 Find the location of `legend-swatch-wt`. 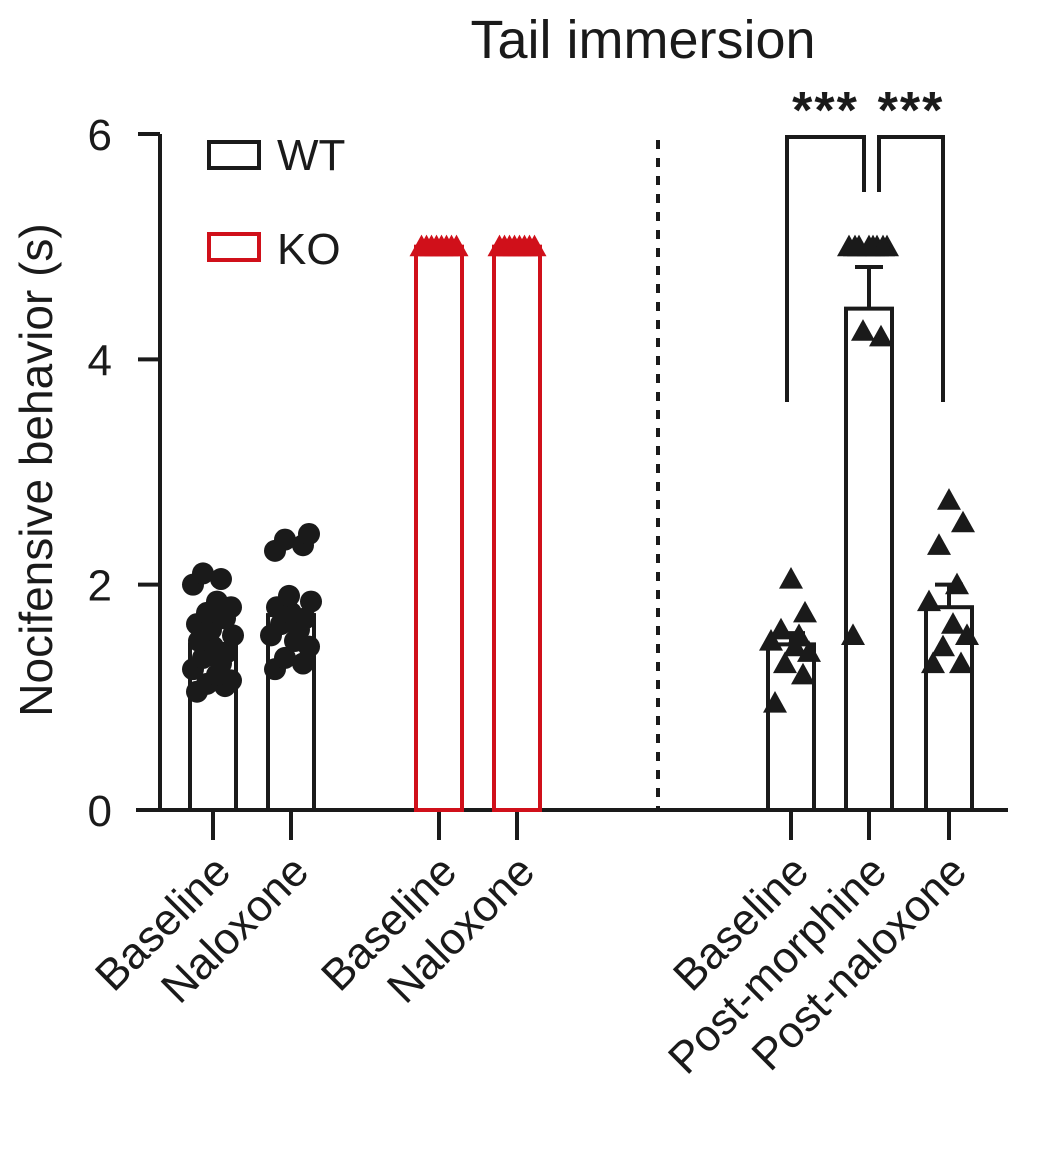

legend-swatch-wt is located at coordinates (234, 155).